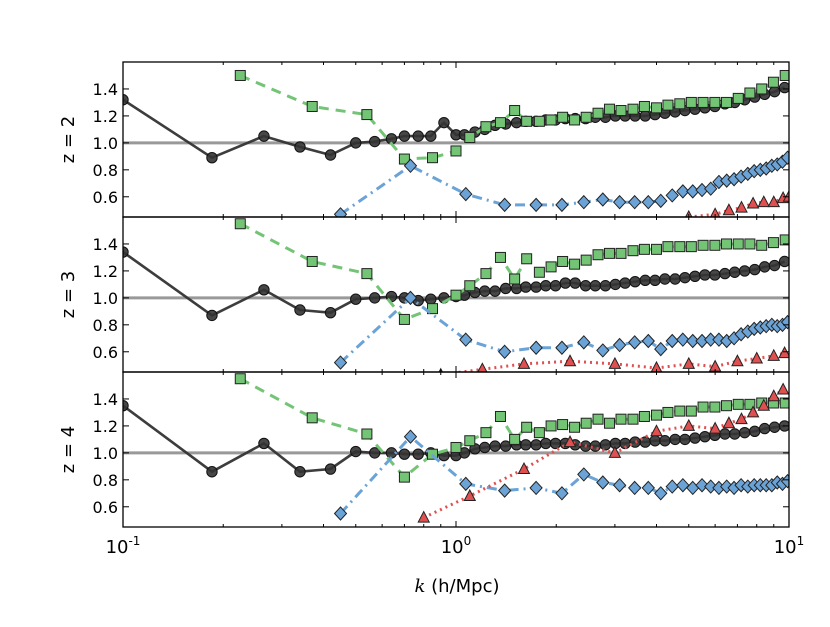  Describe the element at coordinates (105, 143) in the screenshot. I see `y-tick-label: 1.0` at that location.